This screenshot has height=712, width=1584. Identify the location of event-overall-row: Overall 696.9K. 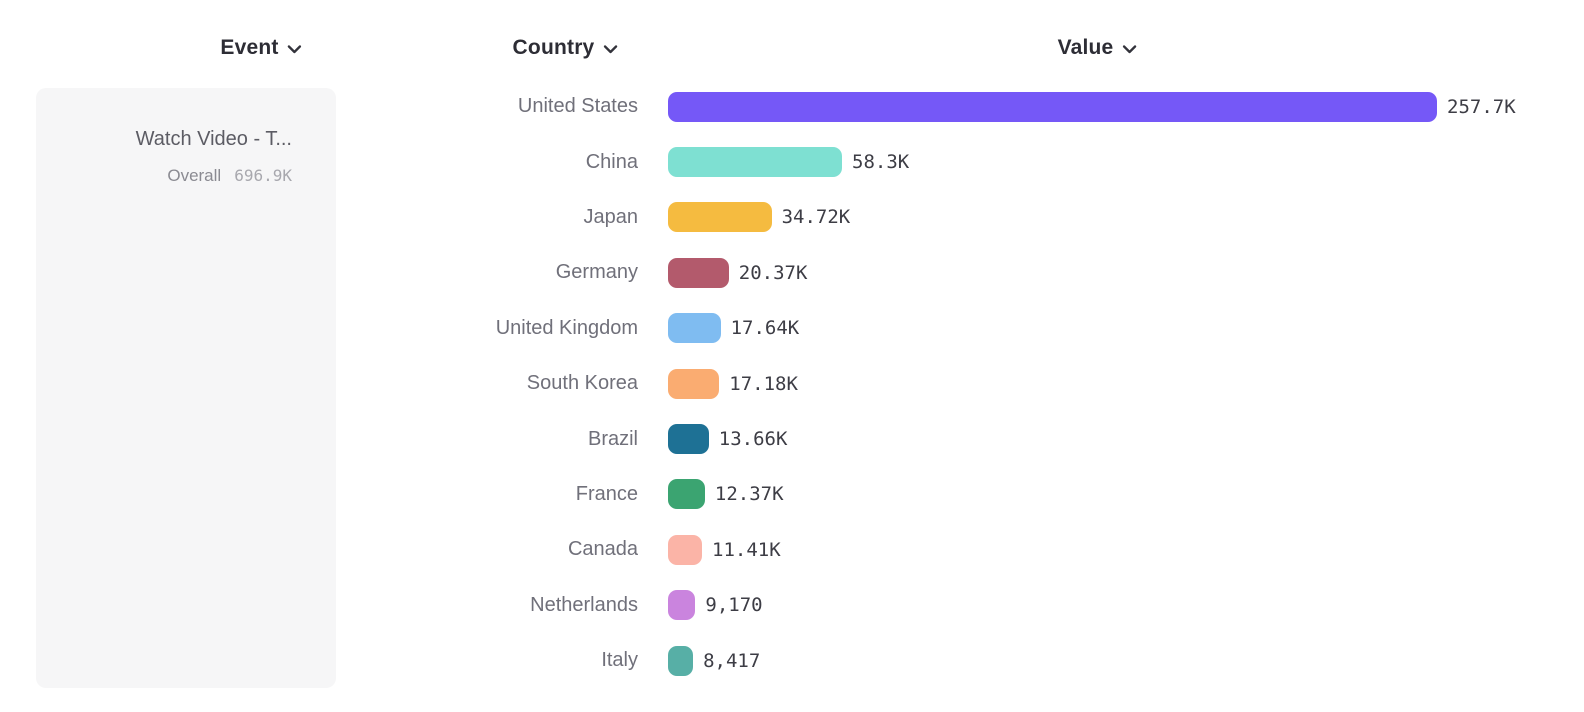
(229, 176).